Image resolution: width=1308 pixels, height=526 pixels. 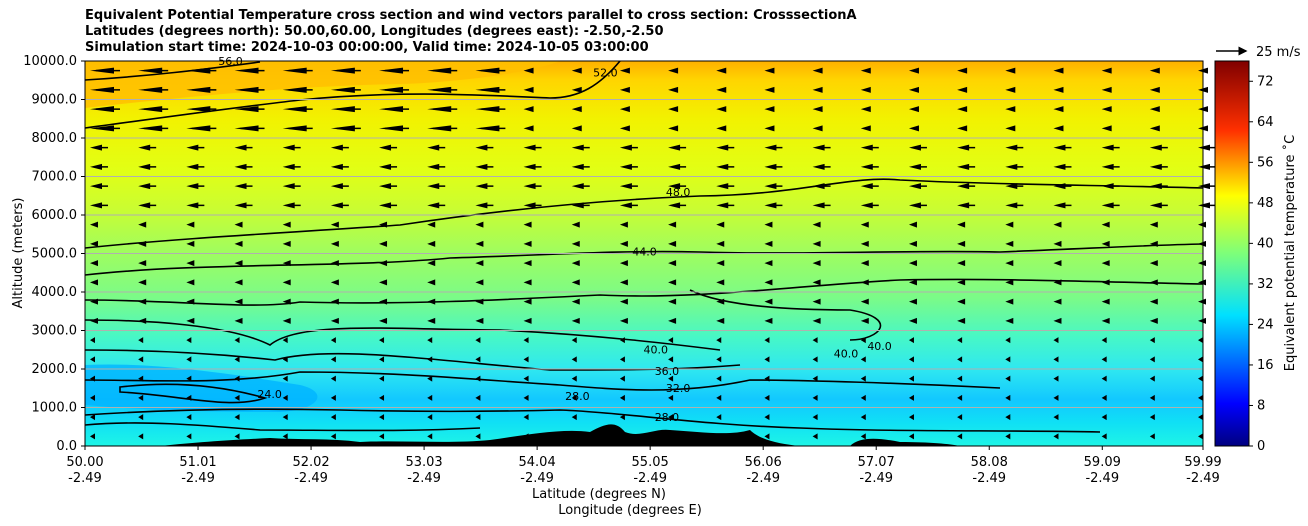 What do you see at coordinates (197, 462) in the screenshot?
I see `x-tick-label-lat: 51.01` at bounding box center [197, 462].